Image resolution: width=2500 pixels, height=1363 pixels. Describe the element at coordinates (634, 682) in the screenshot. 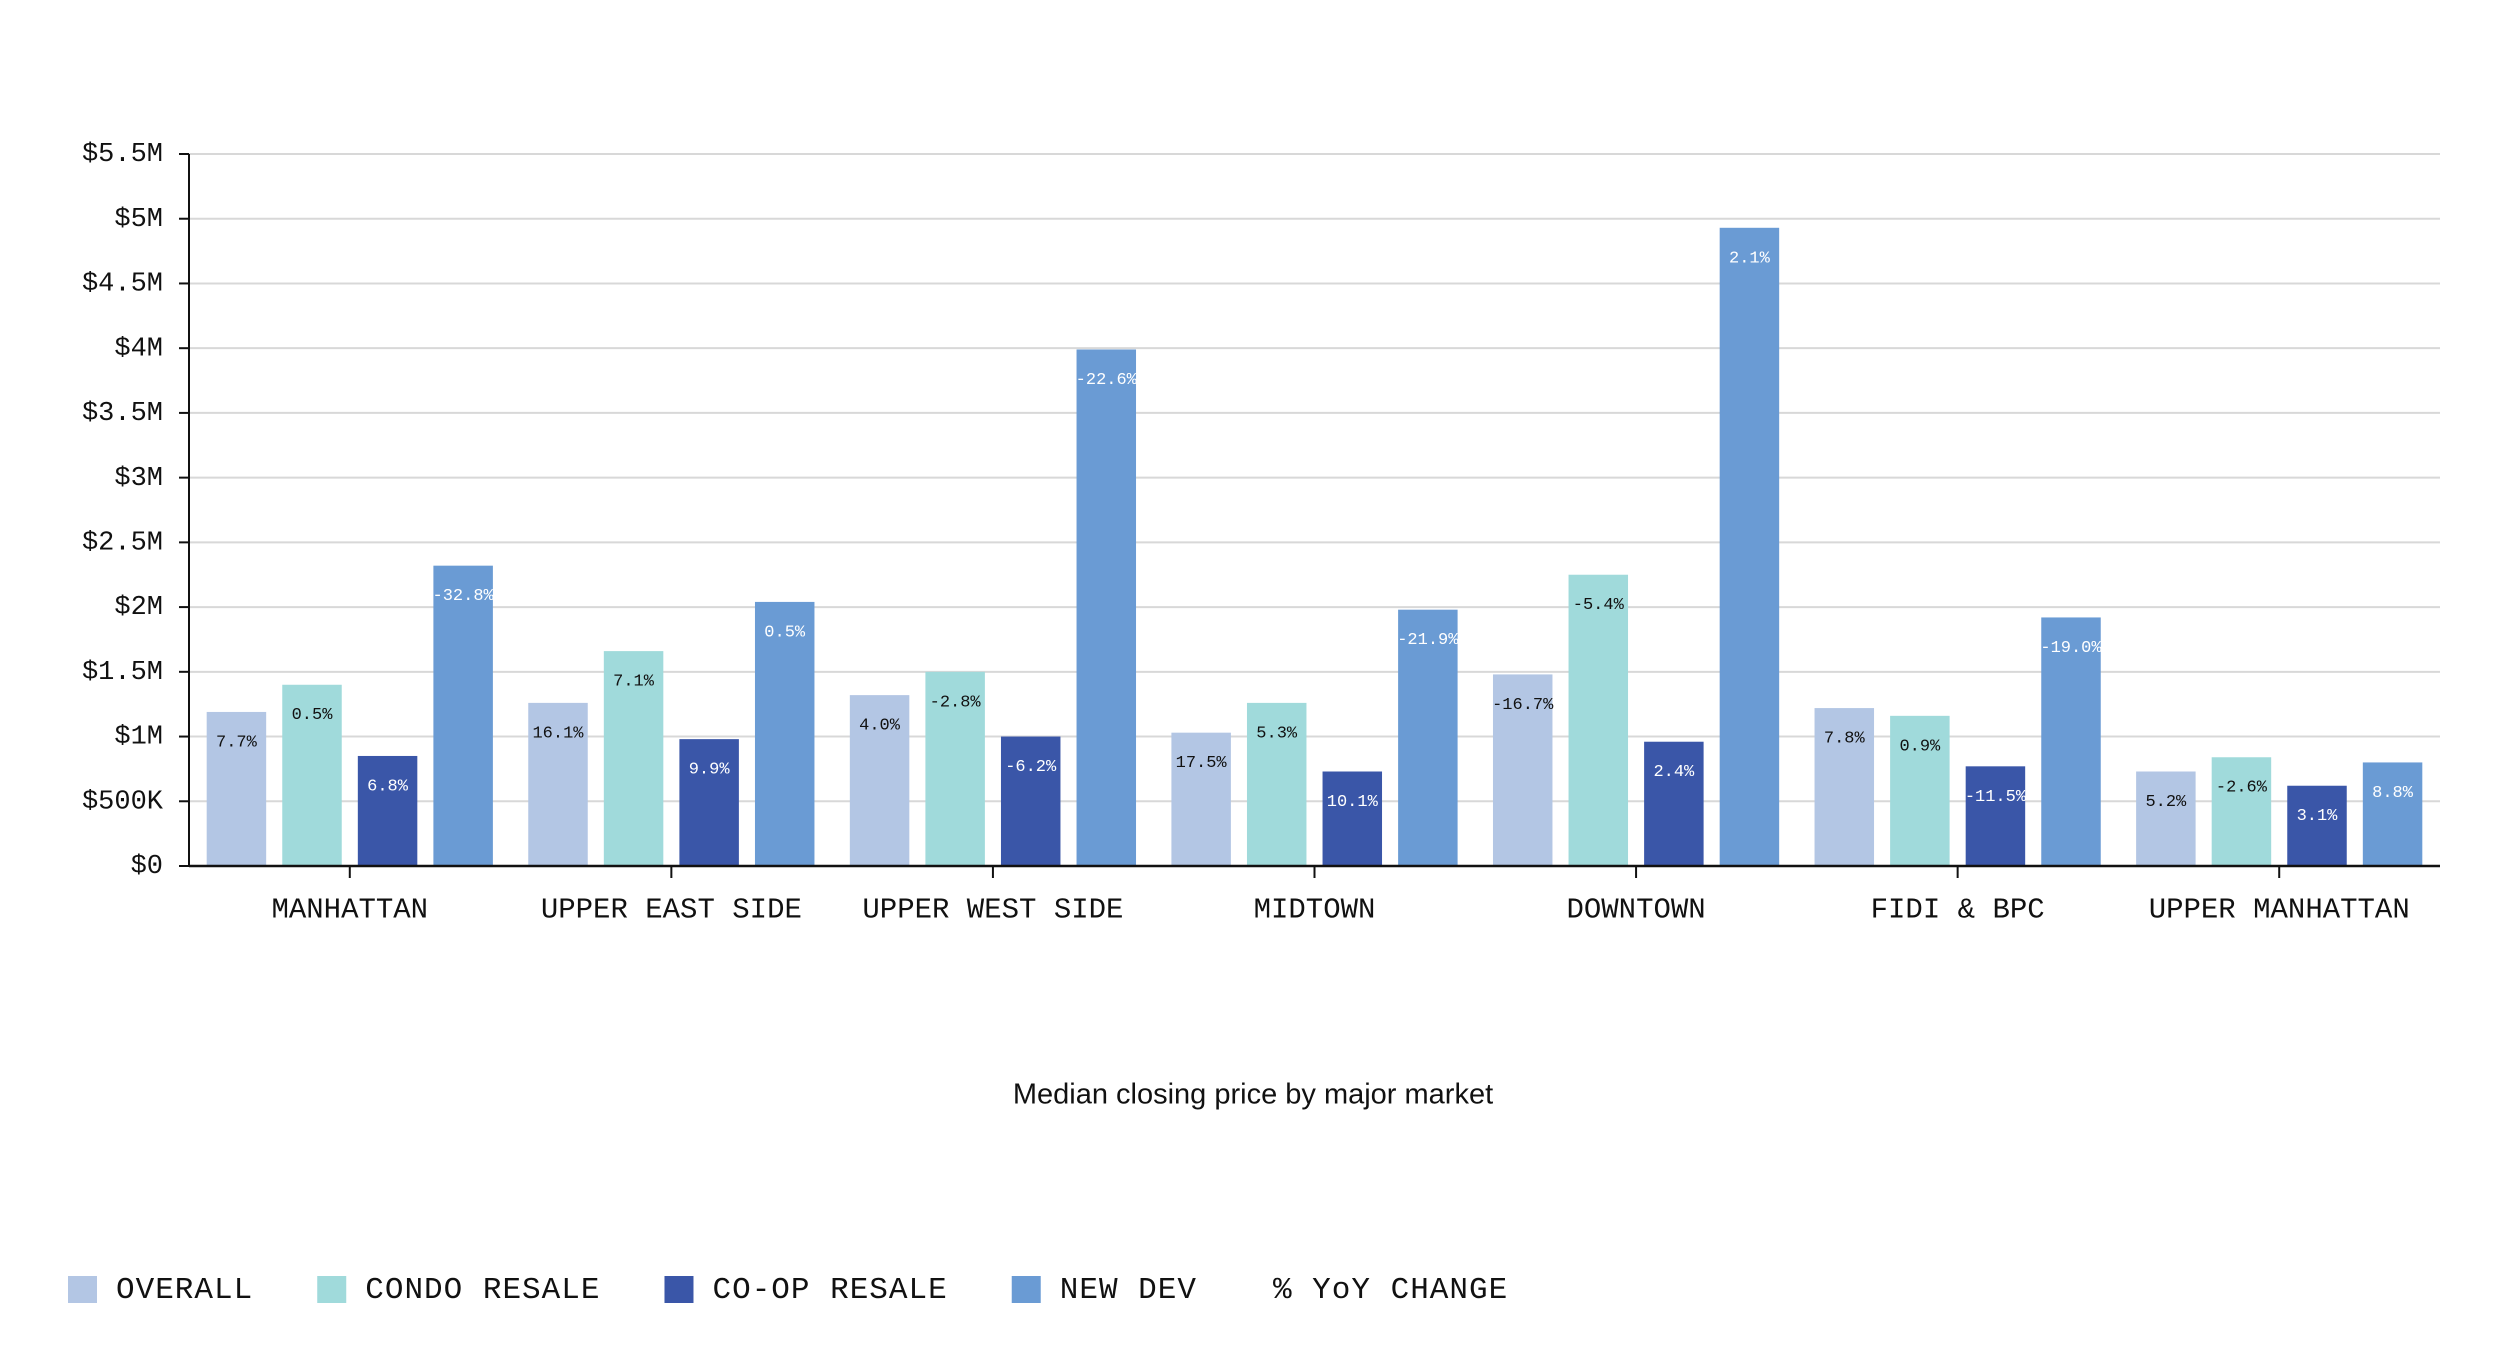

I see `yoy-label: 7.1%` at that location.